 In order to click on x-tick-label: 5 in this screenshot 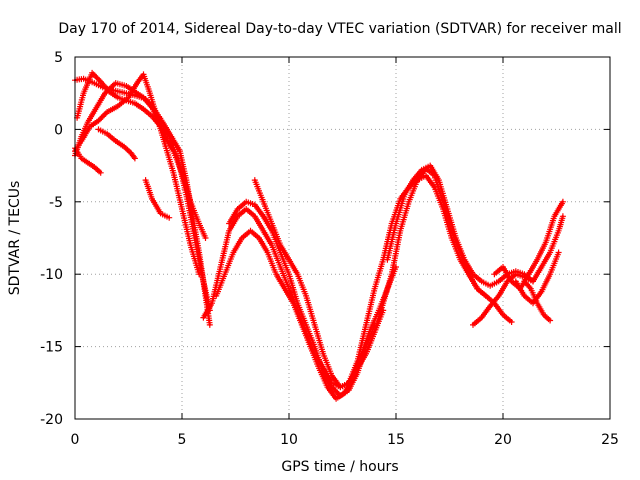, I will do `click(182, 440)`.